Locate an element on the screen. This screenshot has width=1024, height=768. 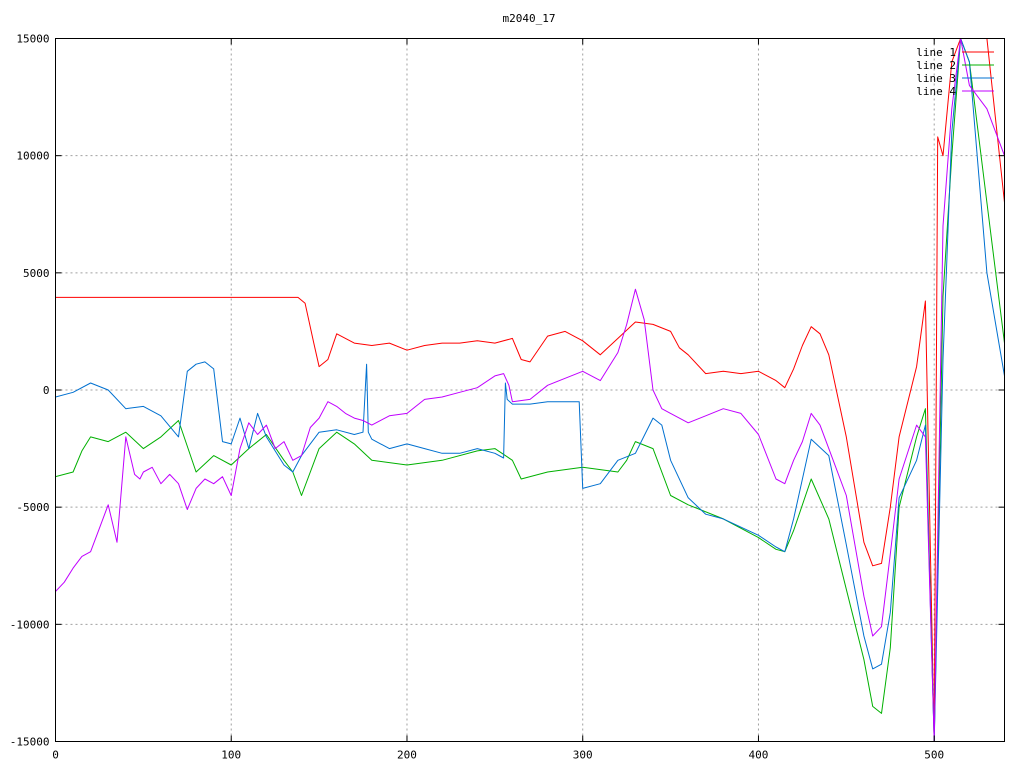
y-tick-label: 15000 is located at coordinates (32, 39).